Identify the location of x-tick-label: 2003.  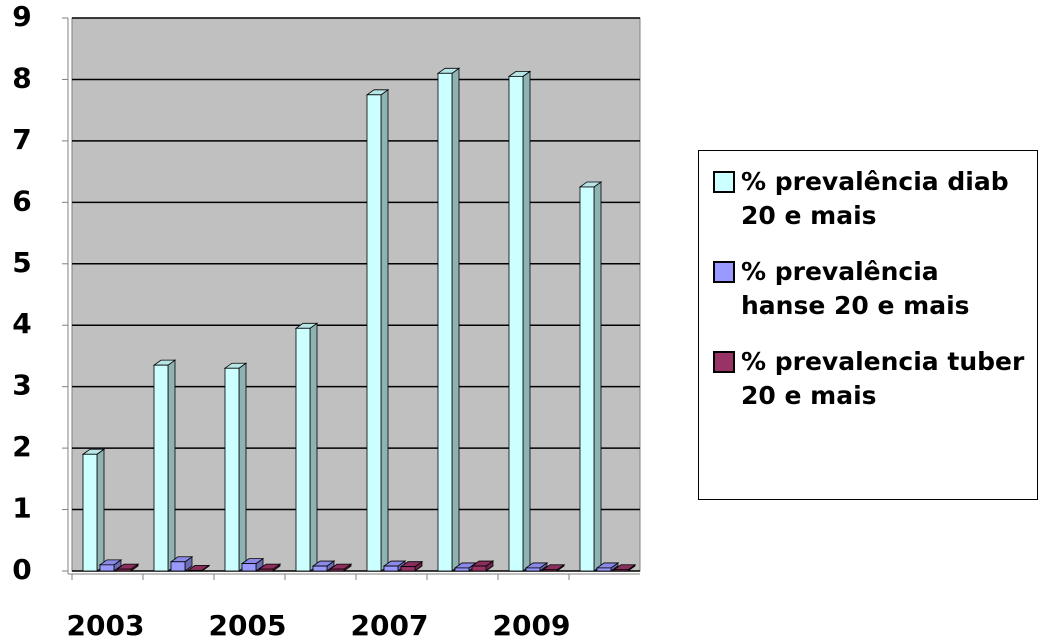
(106, 625).